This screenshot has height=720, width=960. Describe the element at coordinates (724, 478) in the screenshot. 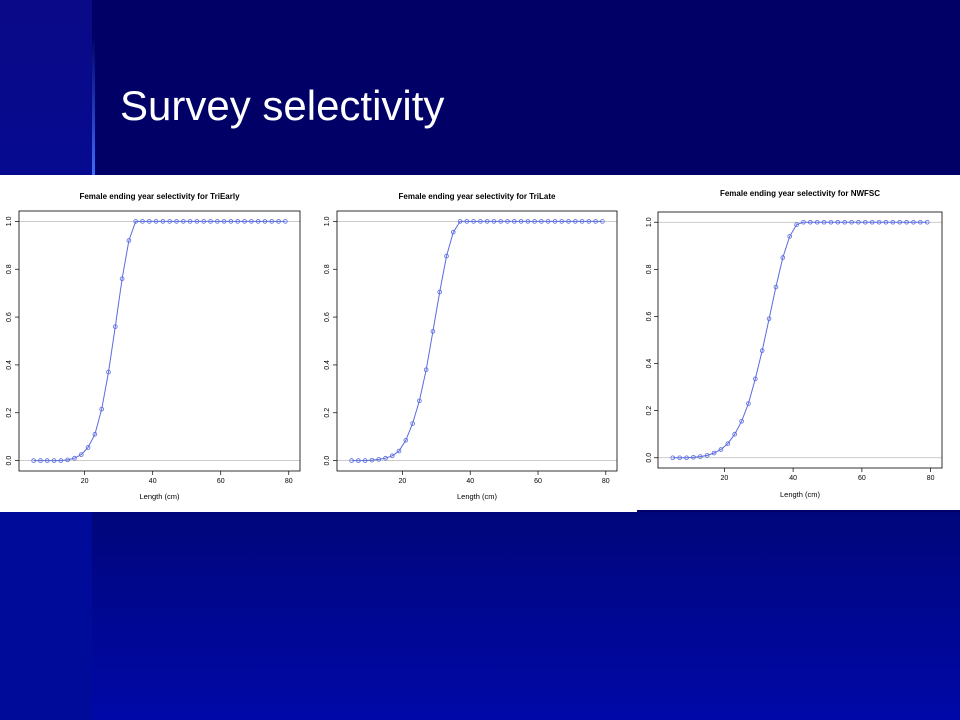

I see `x-tick-label: 20` at that location.